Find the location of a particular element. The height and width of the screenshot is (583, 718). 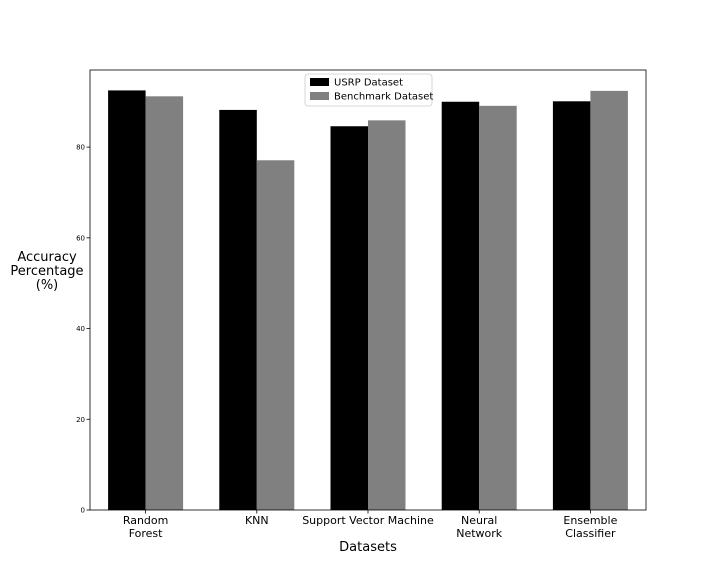

legend: USRP Dataset Benchmark Dataset is located at coordinates (368, 90).